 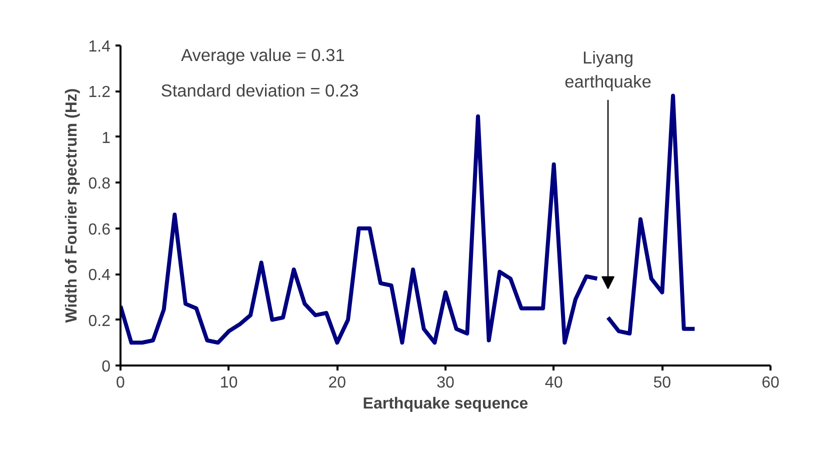 I want to click on annotation: Liyang earthquake, so click(x=608, y=70).